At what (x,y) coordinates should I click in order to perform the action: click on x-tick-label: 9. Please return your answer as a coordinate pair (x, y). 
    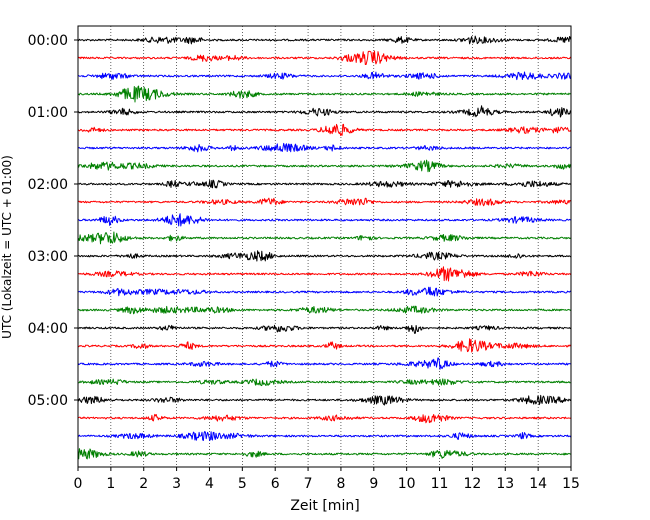
    Looking at the image, I should click on (373, 484).